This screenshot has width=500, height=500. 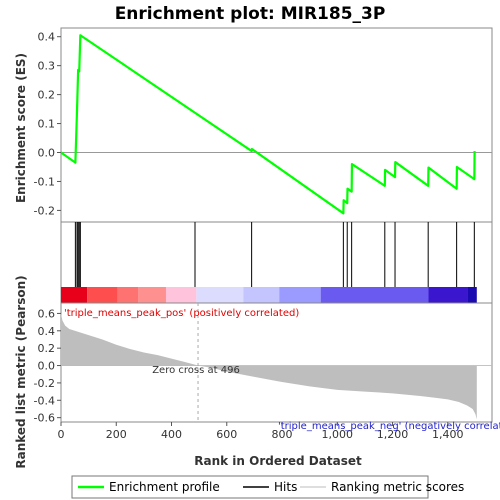 What do you see at coordinates (47, 366) in the screenshot?
I see `metric-y-tick-label: 0.0` at bounding box center [47, 366].